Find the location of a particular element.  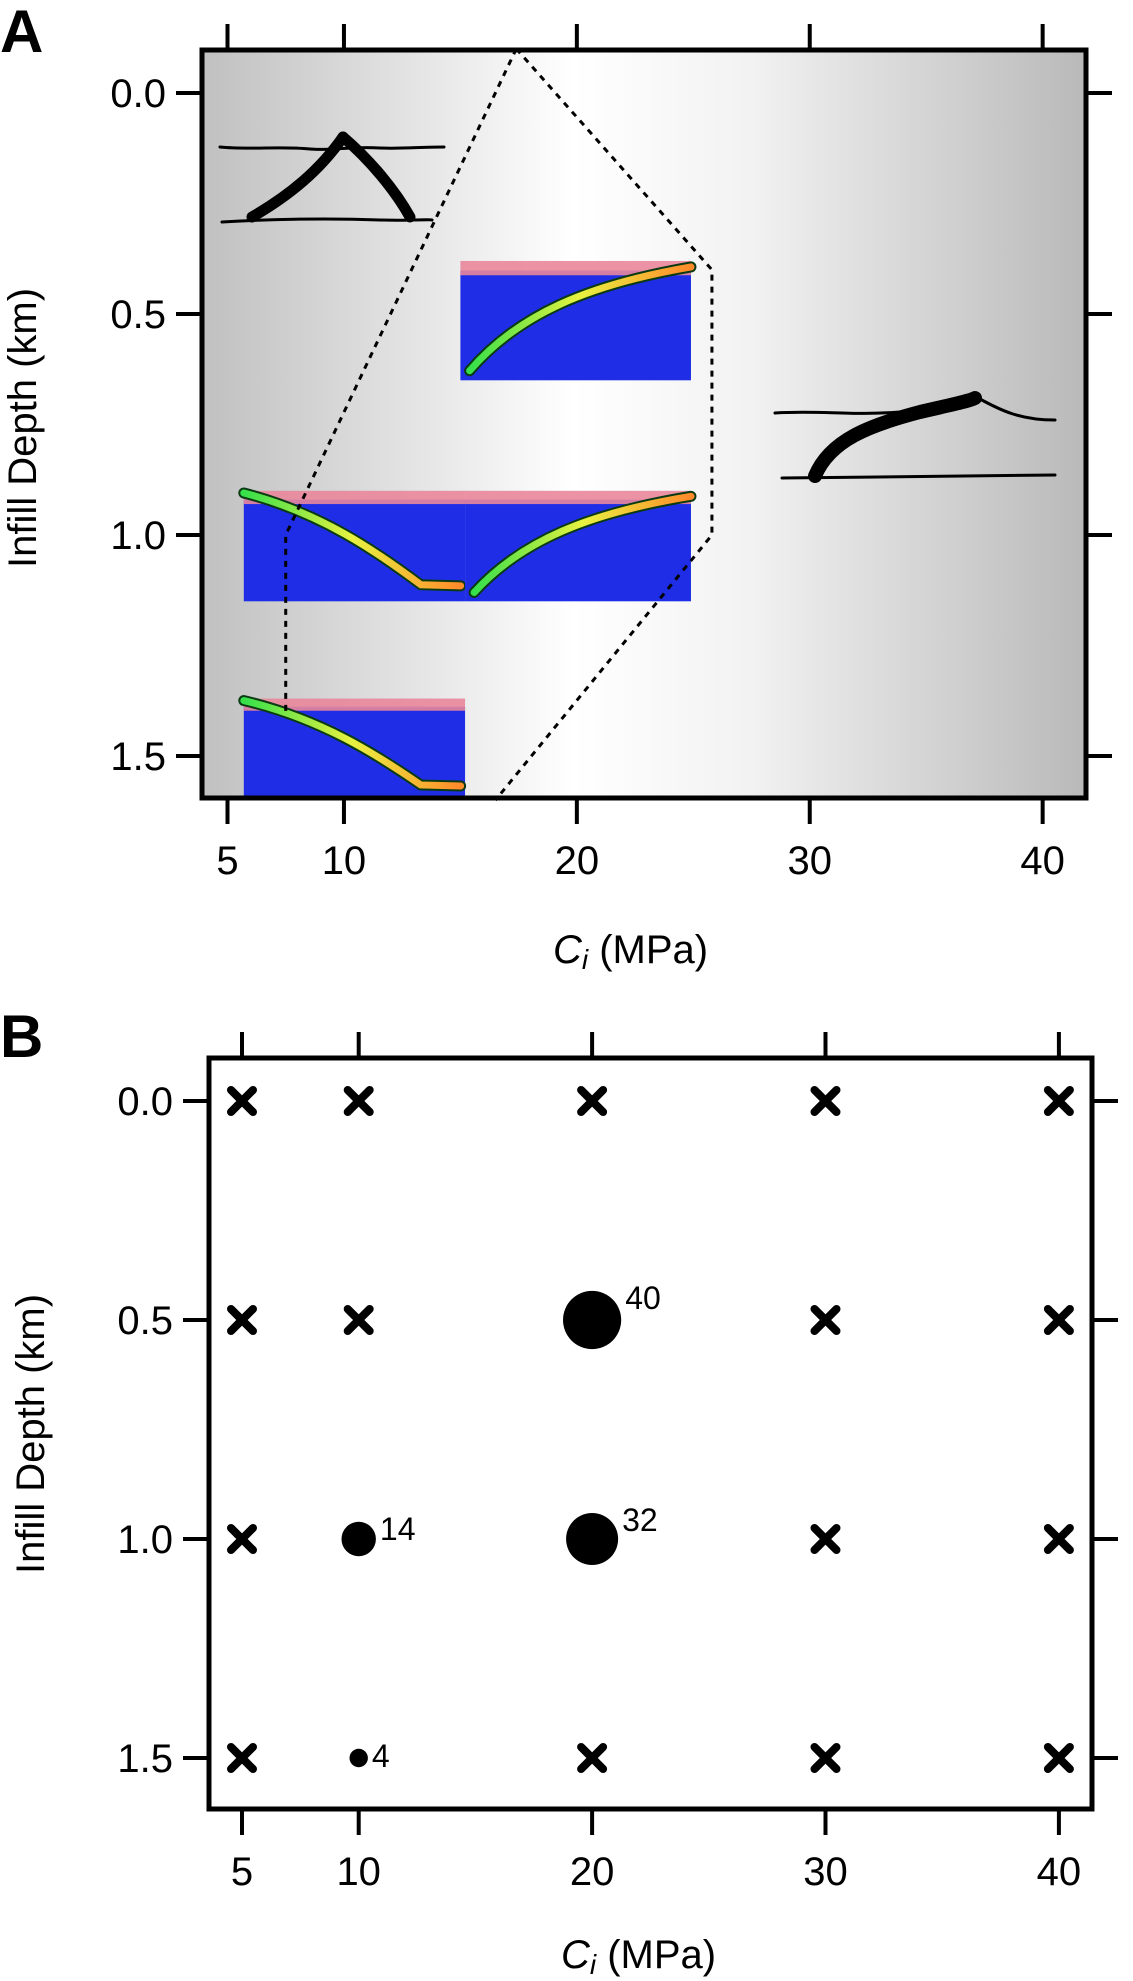

snapshot-mid-1.0 is located at coordinates (352, 544).